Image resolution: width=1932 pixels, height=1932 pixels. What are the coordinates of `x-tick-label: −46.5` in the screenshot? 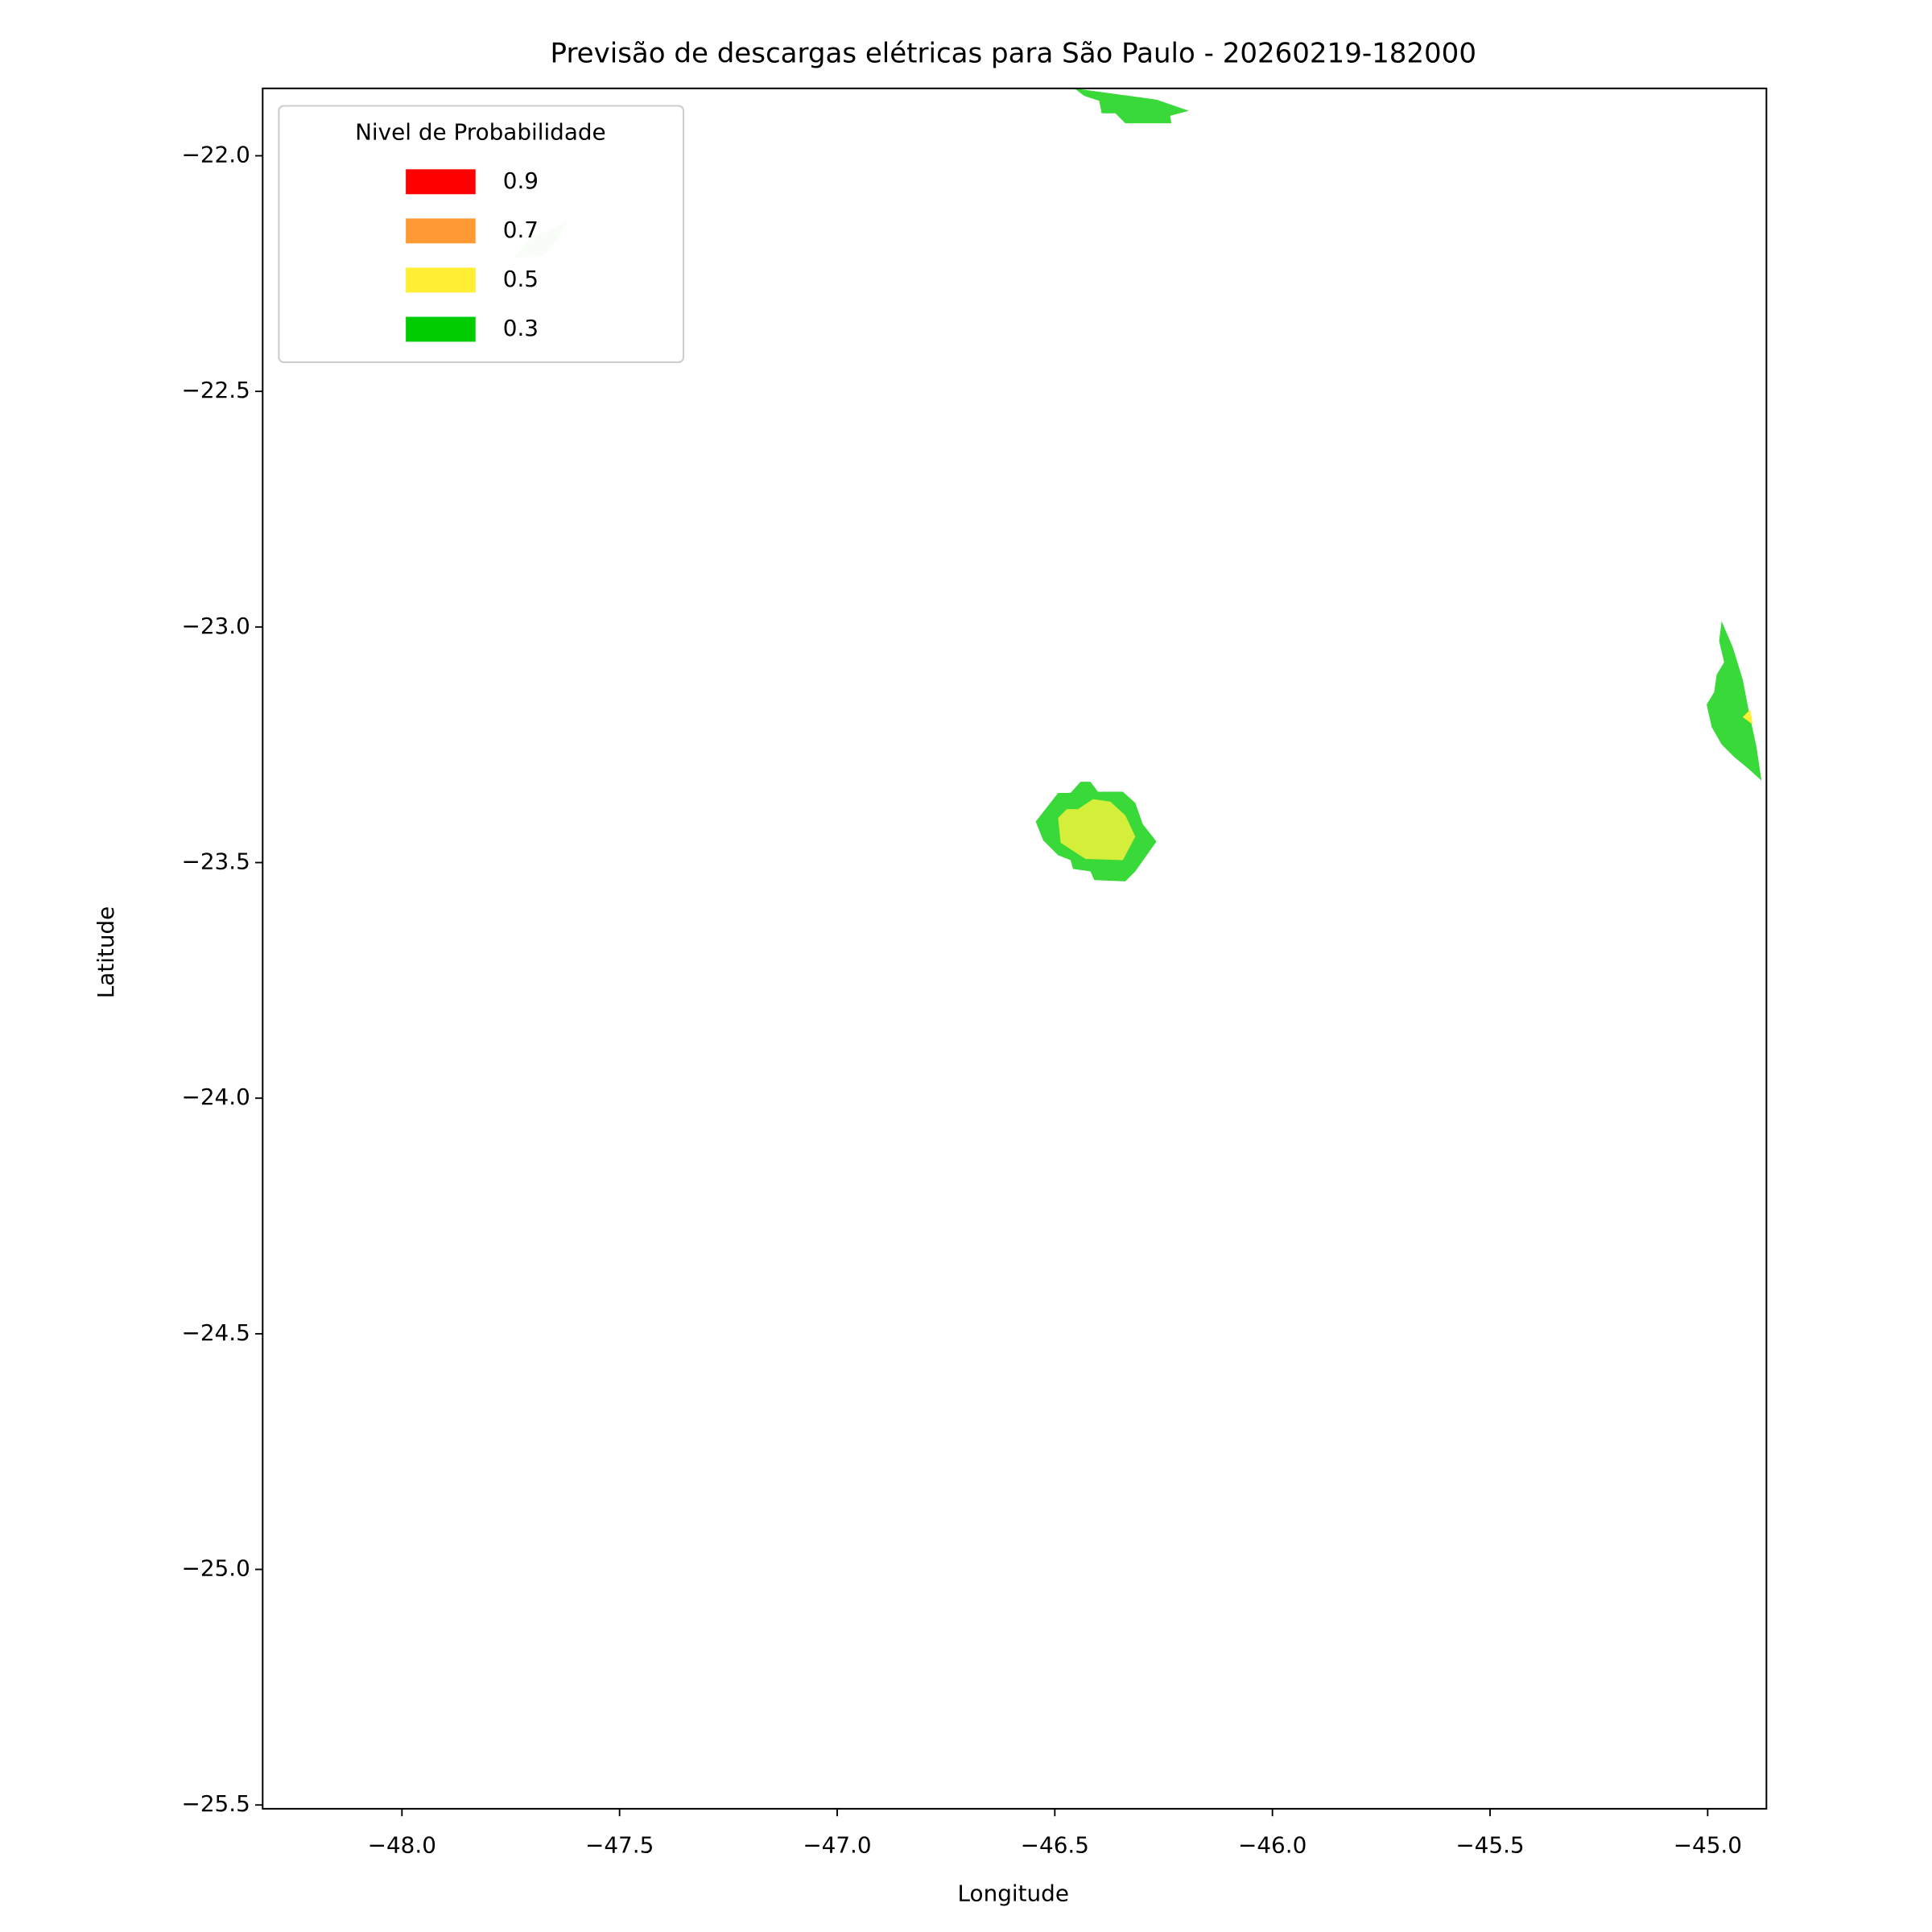 It's located at (1055, 1845).